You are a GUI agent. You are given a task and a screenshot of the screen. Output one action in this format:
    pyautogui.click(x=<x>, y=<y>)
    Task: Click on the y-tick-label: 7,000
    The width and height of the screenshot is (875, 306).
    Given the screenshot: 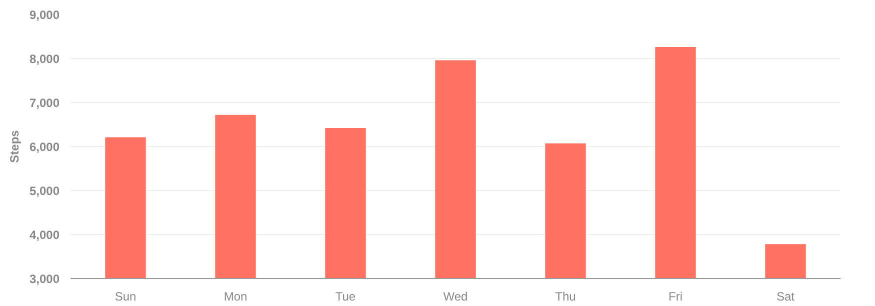 What is the action you would take?
    pyautogui.click(x=44, y=103)
    